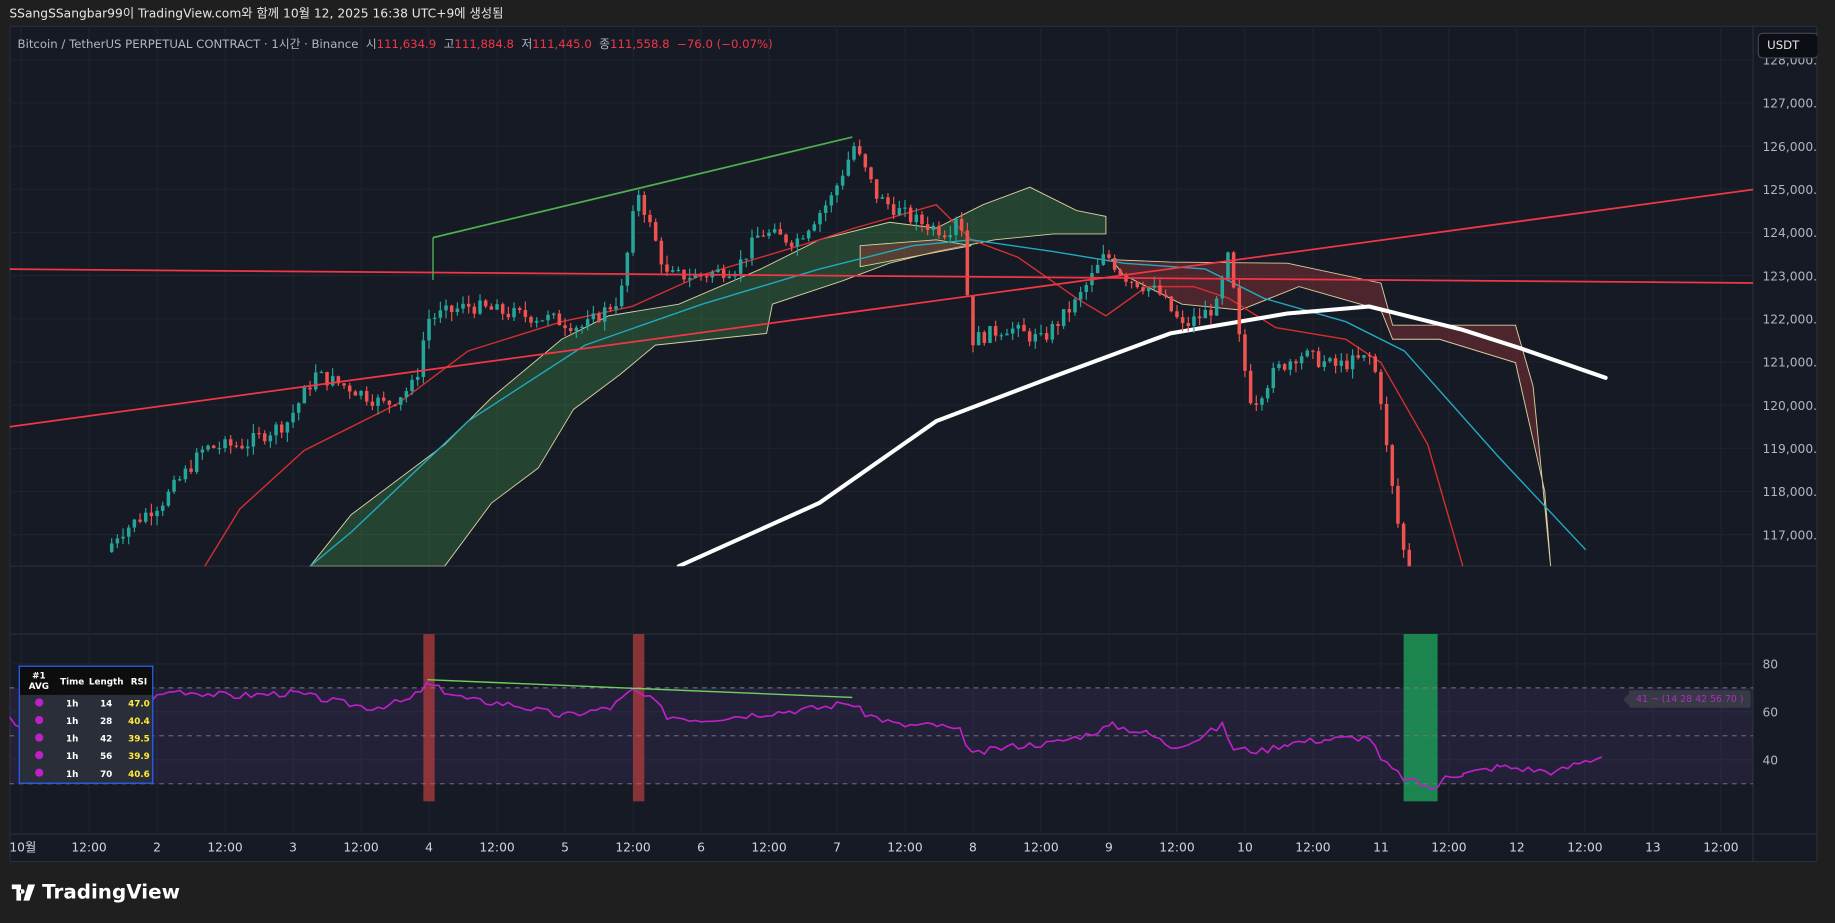  What do you see at coordinates (157, 848) in the screenshot?
I see `time-tick-label: 2` at bounding box center [157, 848].